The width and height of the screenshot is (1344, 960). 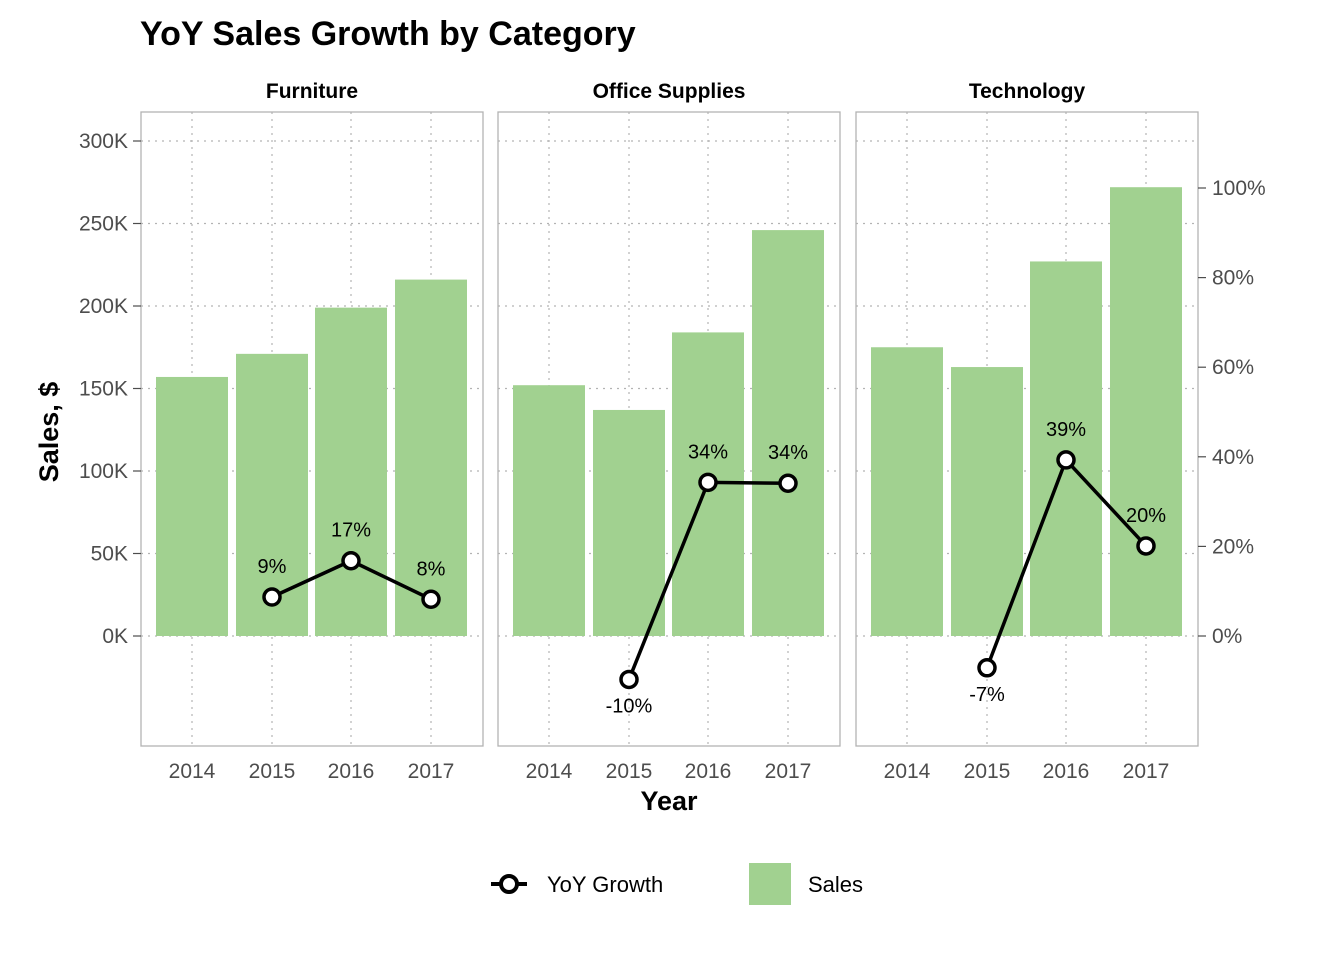 I want to click on y2-tick-label: 60%, so click(x=1233, y=367).